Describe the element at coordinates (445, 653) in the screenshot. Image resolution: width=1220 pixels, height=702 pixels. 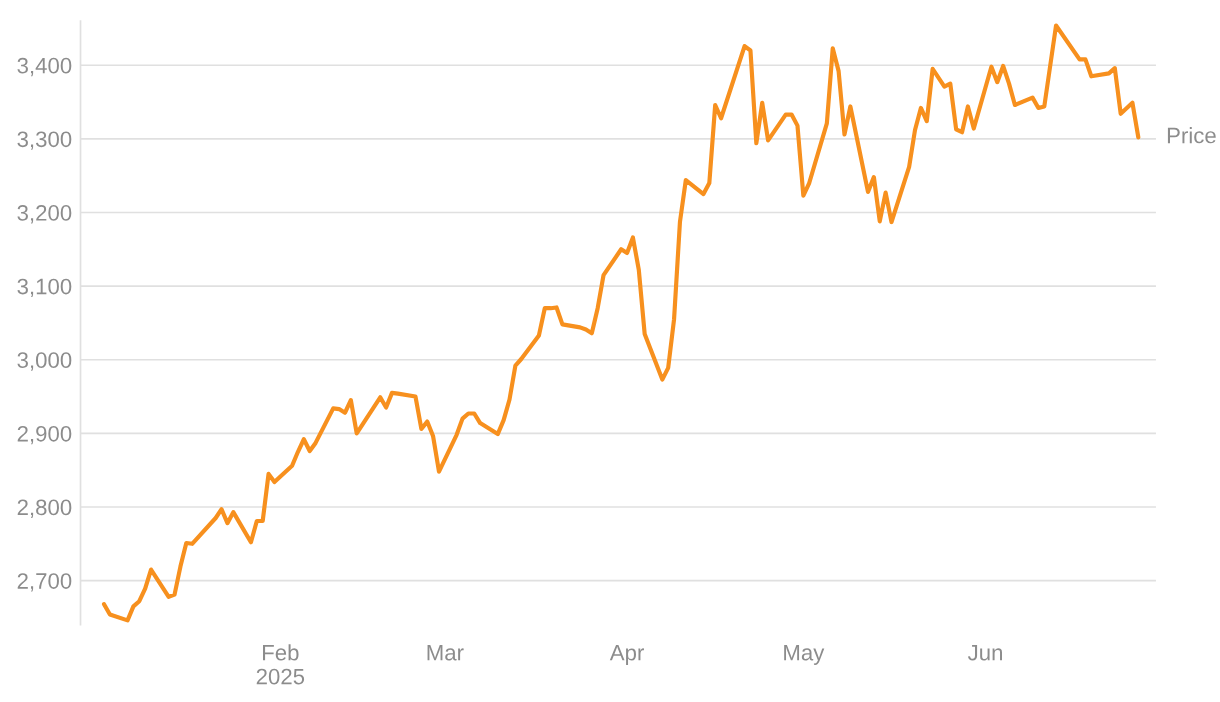
I see `x-tick-label: Mar` at that location.